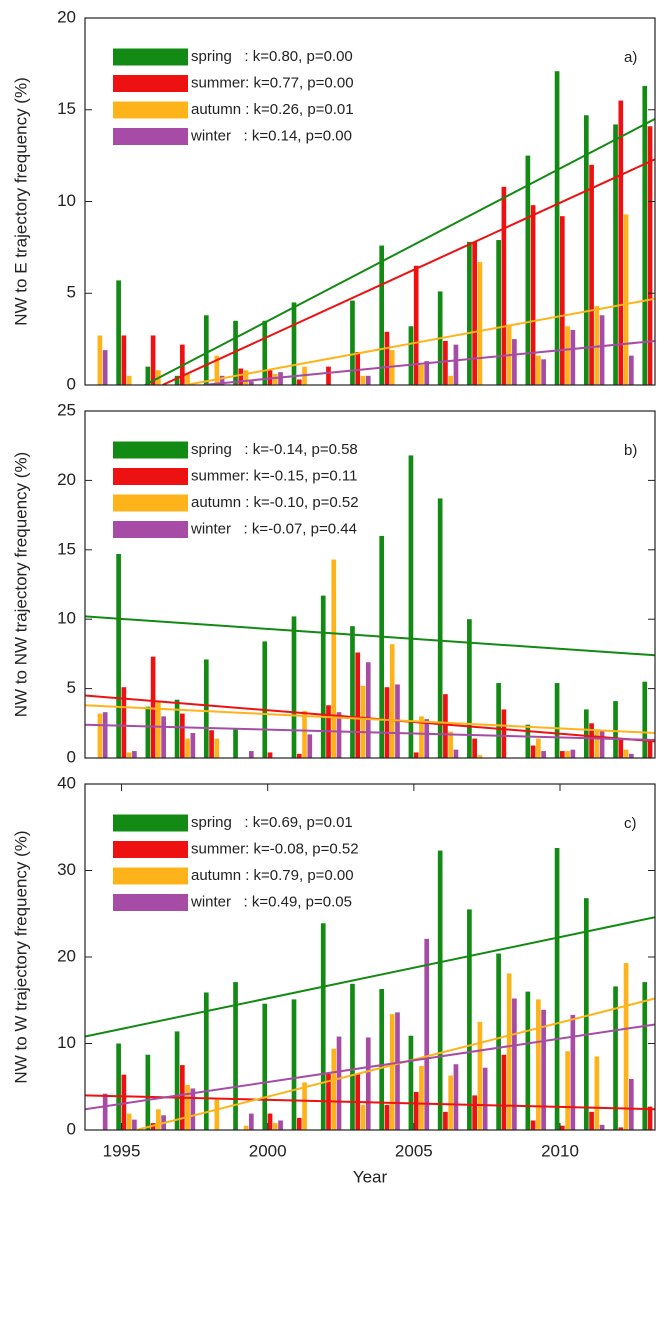  I want to click on legend-label: winter : k=0.49, p=0.05, so click(271, 901).